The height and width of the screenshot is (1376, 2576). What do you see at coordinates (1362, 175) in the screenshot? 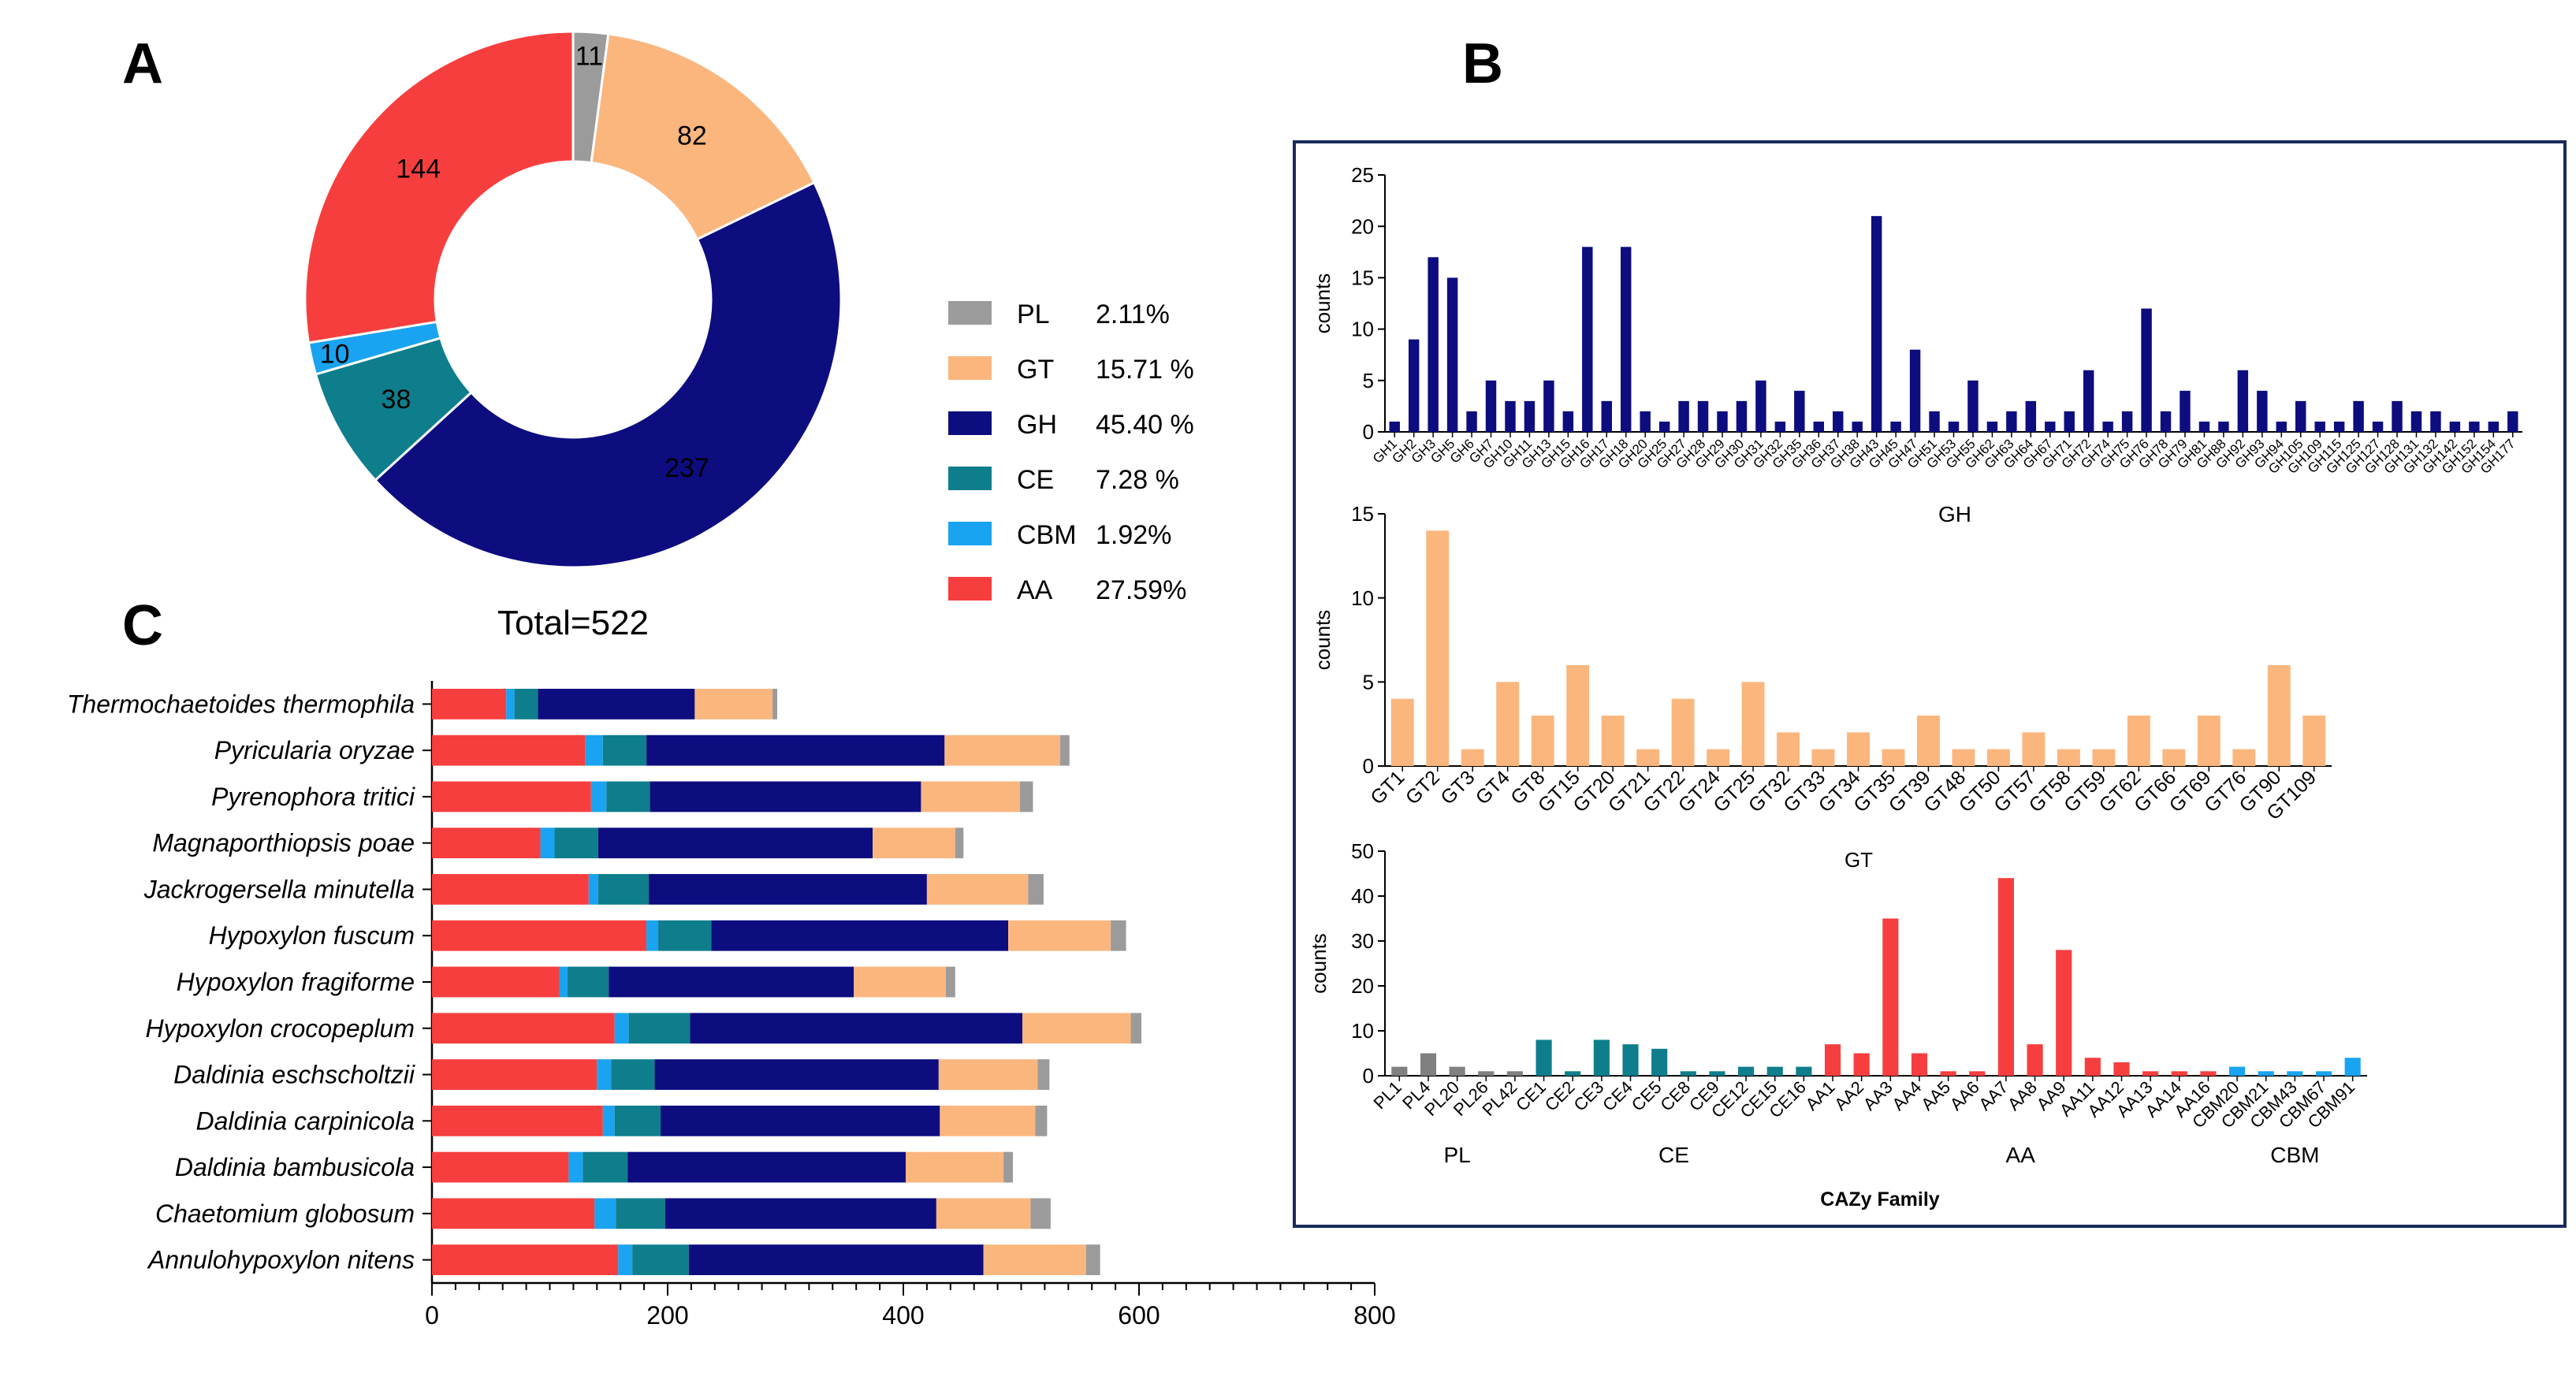
I see `y-tick-label: 25` at bounding box center [1362, 175].